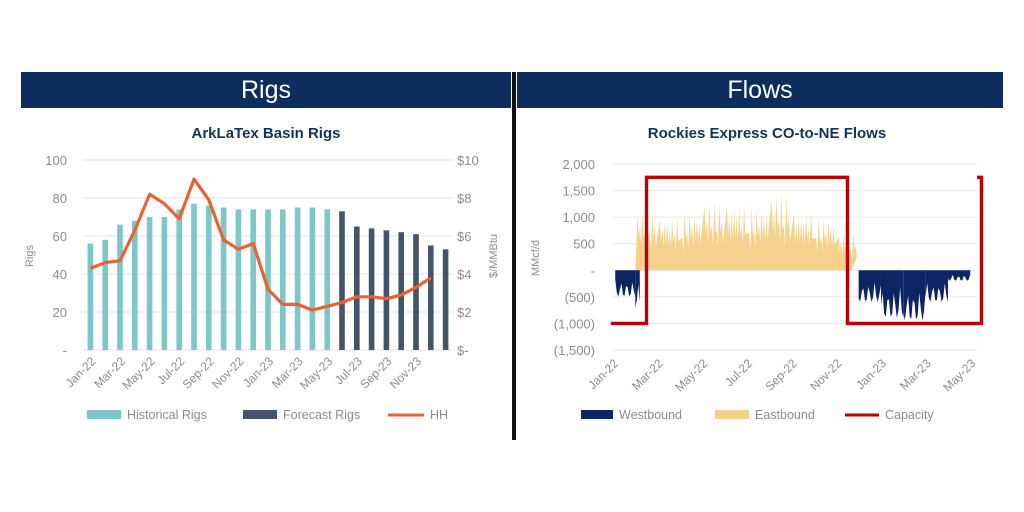  Describe the element at coordinates (514, 256) in the screenshot. I see `panel-divider` at that location.